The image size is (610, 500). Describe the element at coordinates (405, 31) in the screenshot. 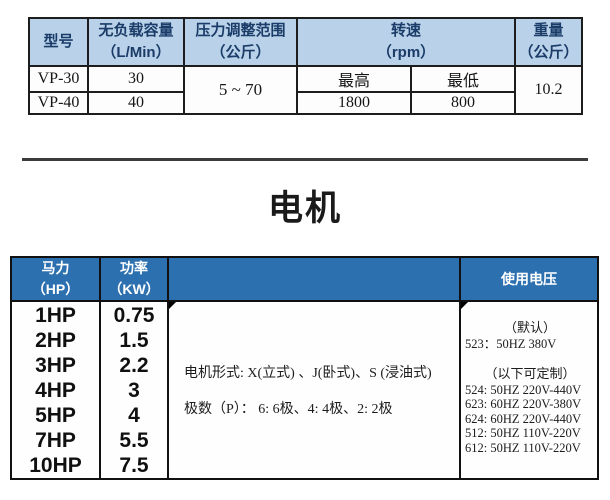

I see `speed-header-line1: 转速` at that location.